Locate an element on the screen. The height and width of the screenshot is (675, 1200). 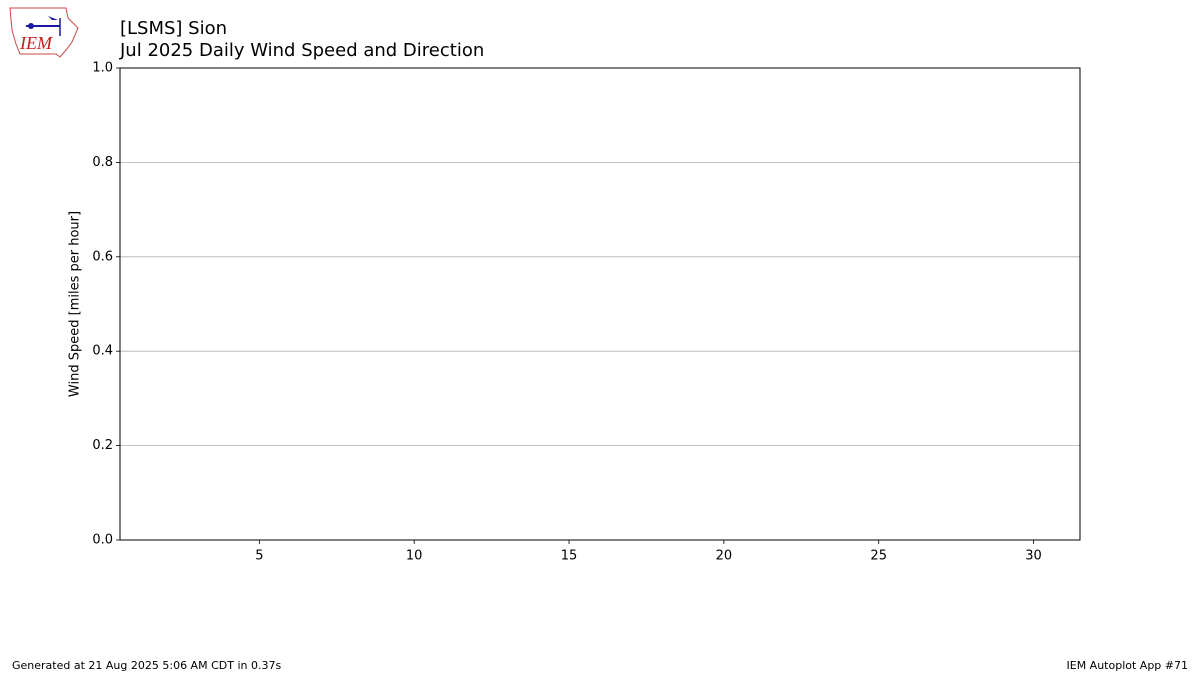
logo-text: IEM is located at coordinates (36, 43).